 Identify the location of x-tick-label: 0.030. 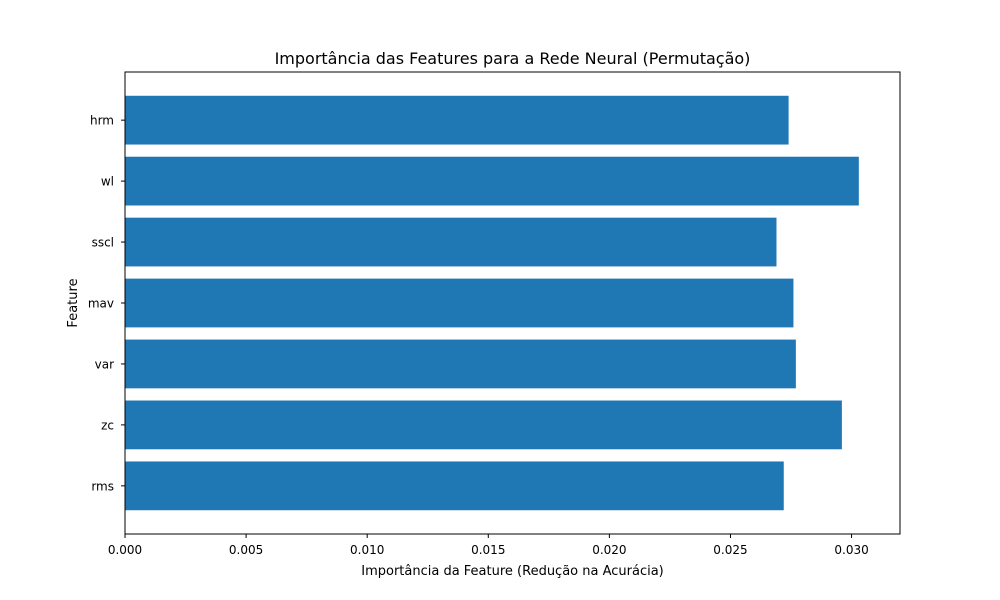
(851, 550).